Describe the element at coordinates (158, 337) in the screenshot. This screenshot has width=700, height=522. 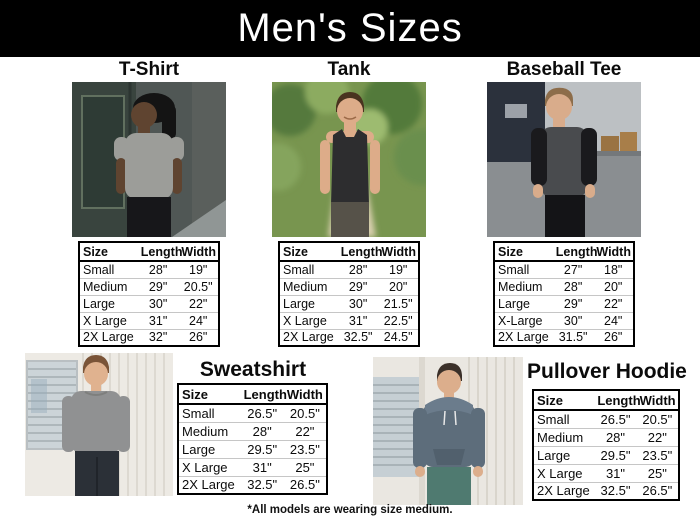
I see `cell-length: 32"` at that location.